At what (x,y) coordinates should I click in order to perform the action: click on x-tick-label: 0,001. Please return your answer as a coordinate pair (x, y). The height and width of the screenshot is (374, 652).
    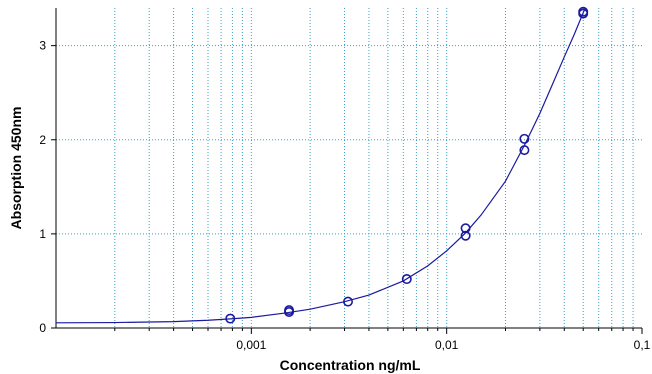
    Looking at the image, I should click on (251, 345).